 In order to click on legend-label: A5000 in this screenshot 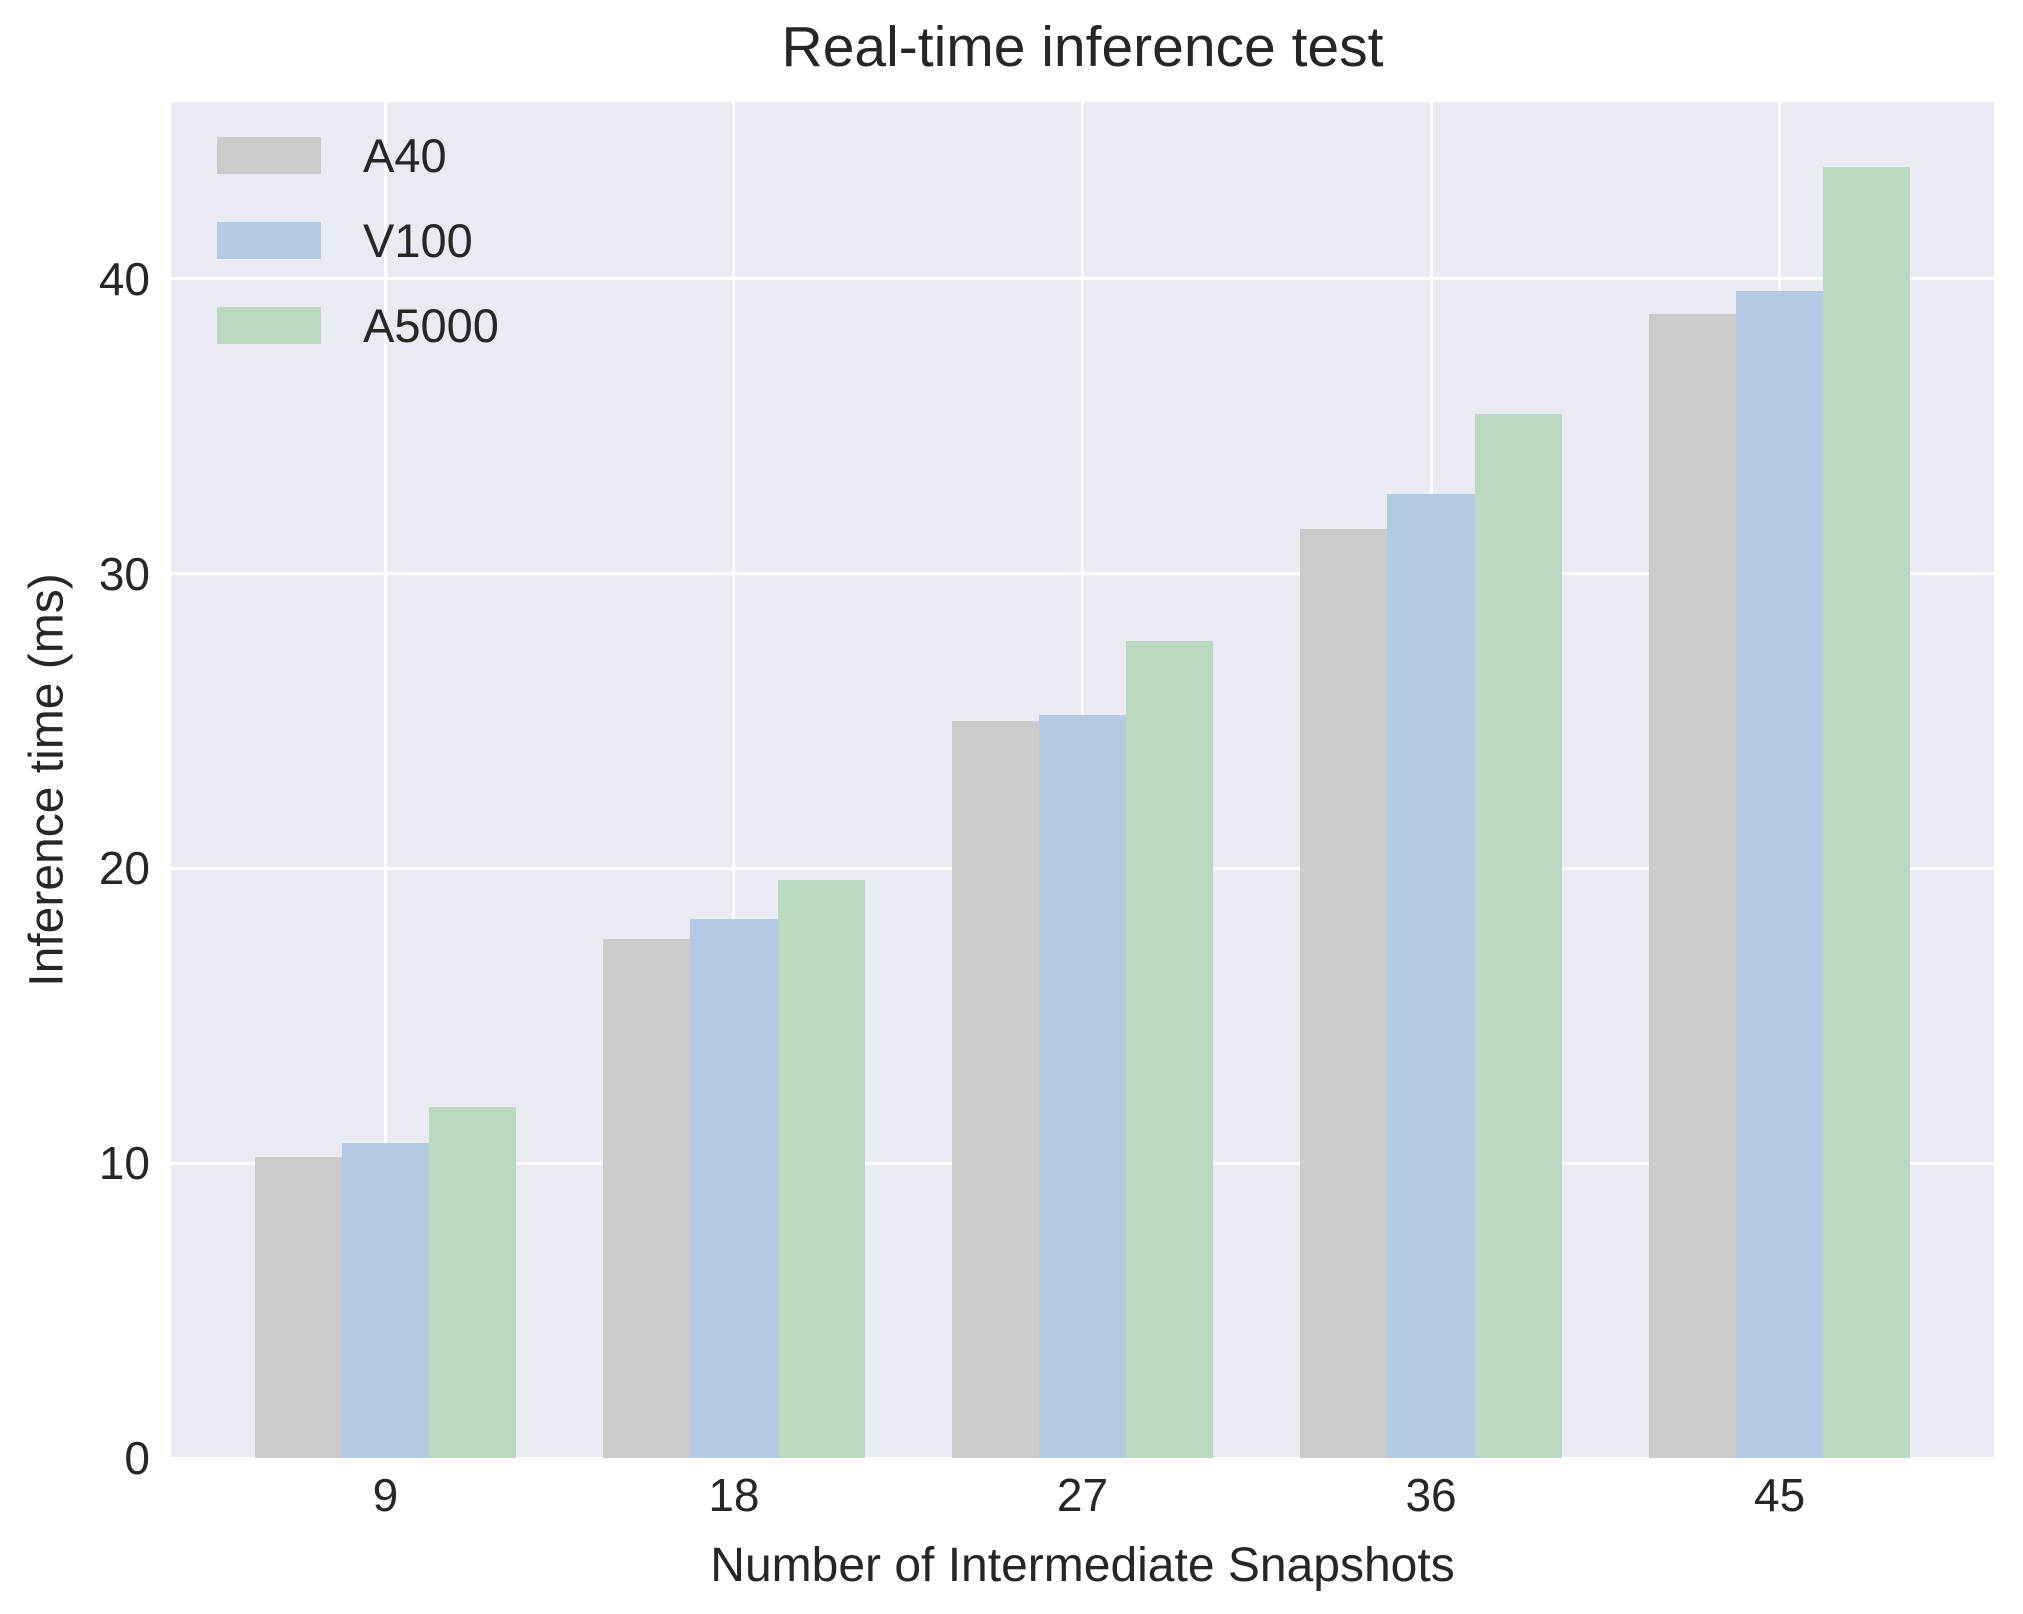, I will do `click(431, 325)`.